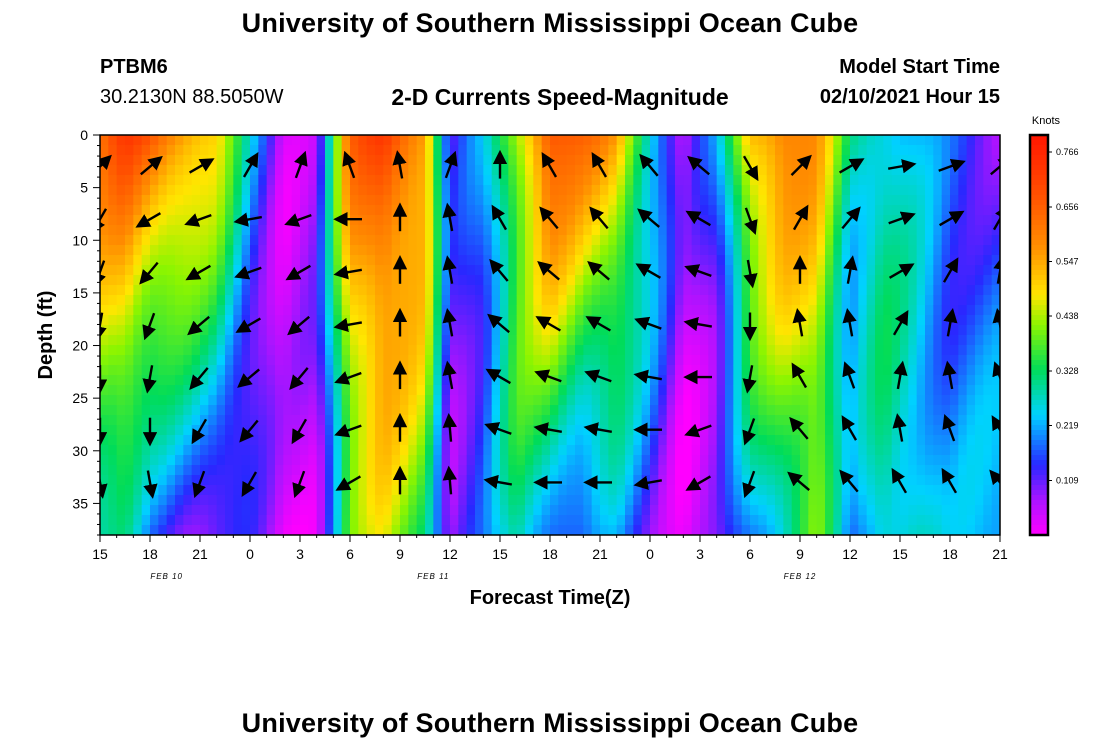 This screenshot has height=750, width=1100. I want to click on x-tick-label: 21, so click(1000, 554).